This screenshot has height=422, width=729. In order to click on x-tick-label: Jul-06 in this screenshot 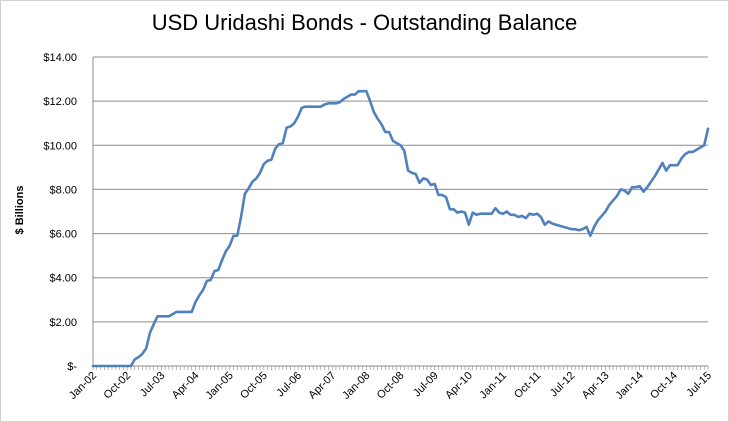, I will do `click(289, 385)`.